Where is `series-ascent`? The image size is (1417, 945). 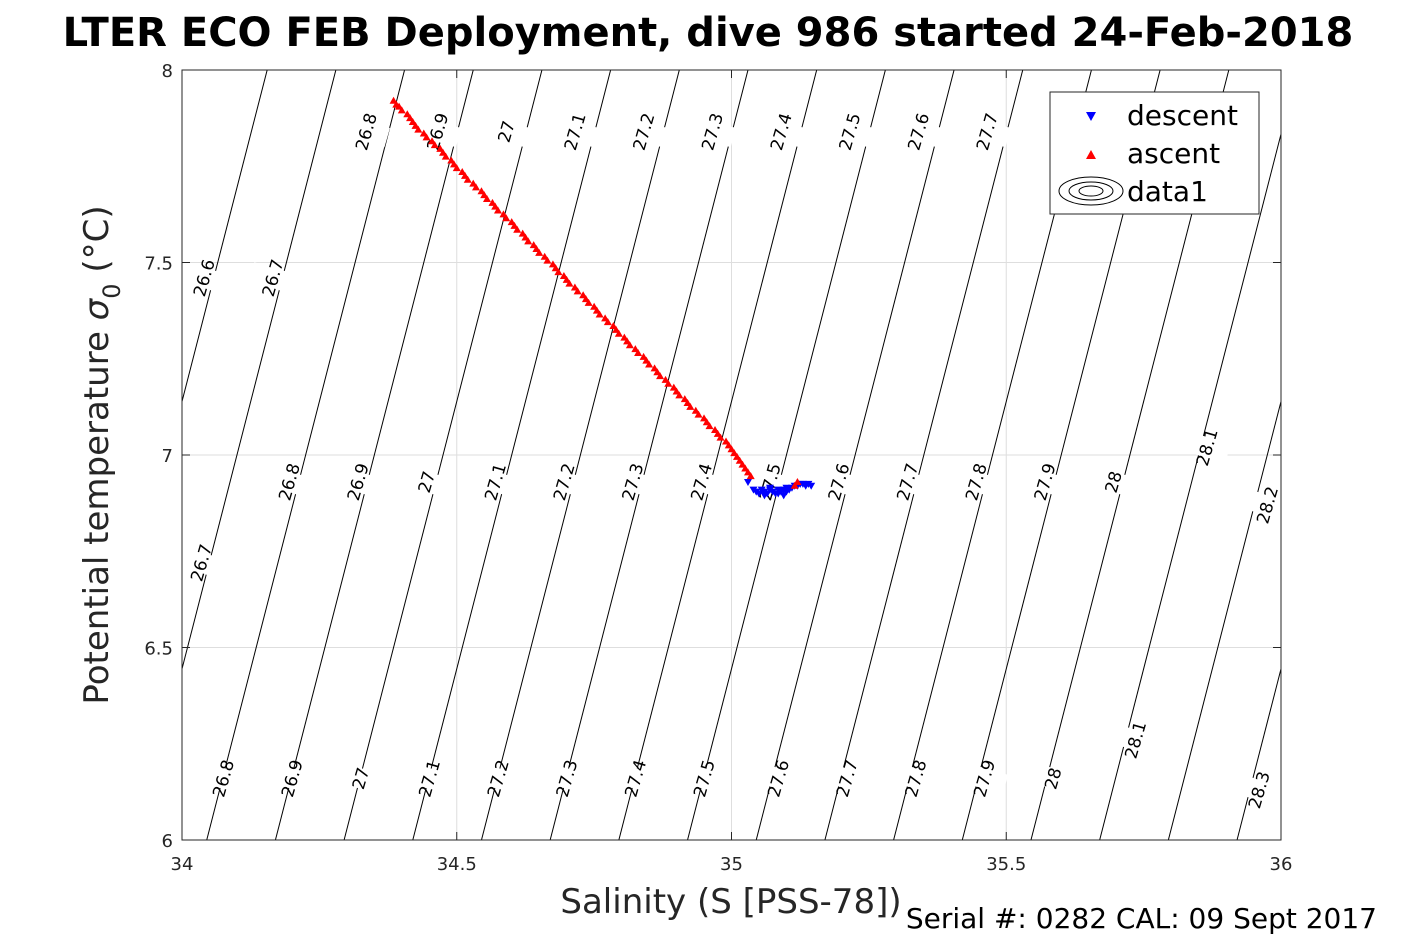
series-ascent is located at coordinates (595, 292).